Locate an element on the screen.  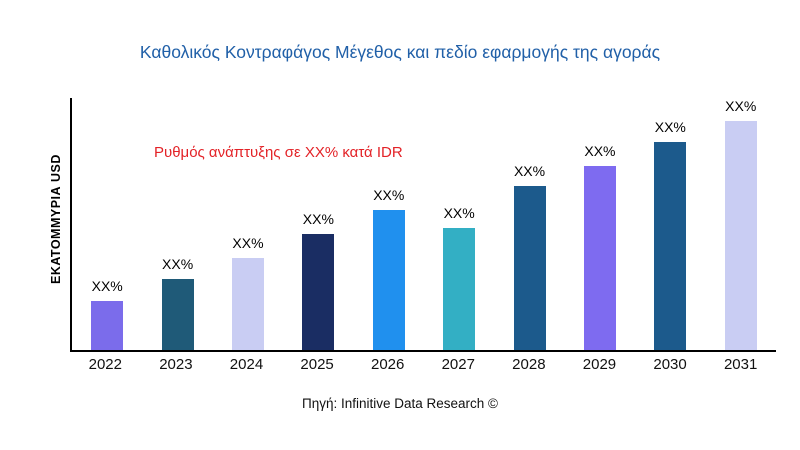
x-axis-tick-label: 2026 is located at coordinates (387, 364).